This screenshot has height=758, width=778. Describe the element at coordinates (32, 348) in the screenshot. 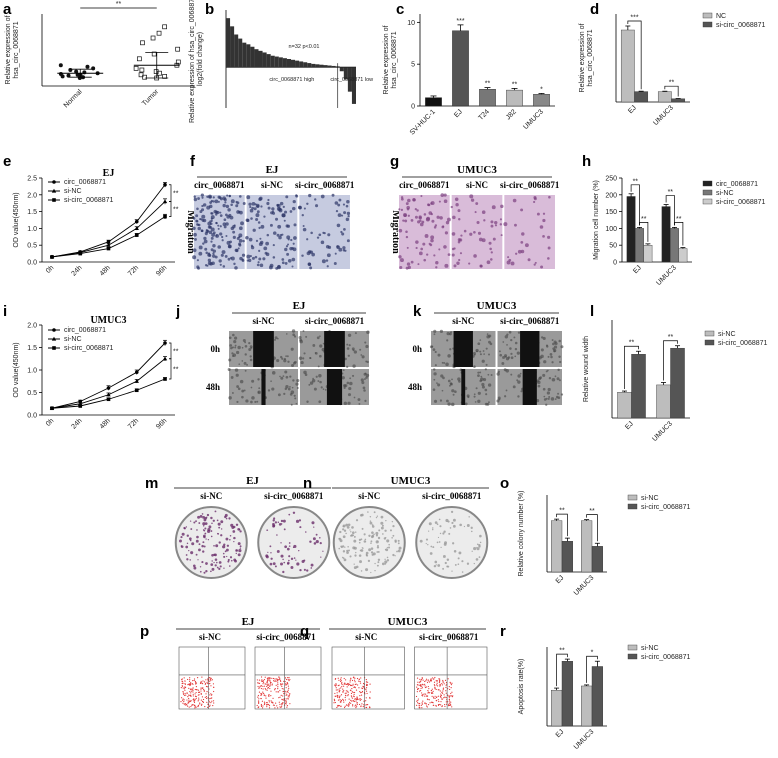

I see `y-tick-label: 1.5` at that location.